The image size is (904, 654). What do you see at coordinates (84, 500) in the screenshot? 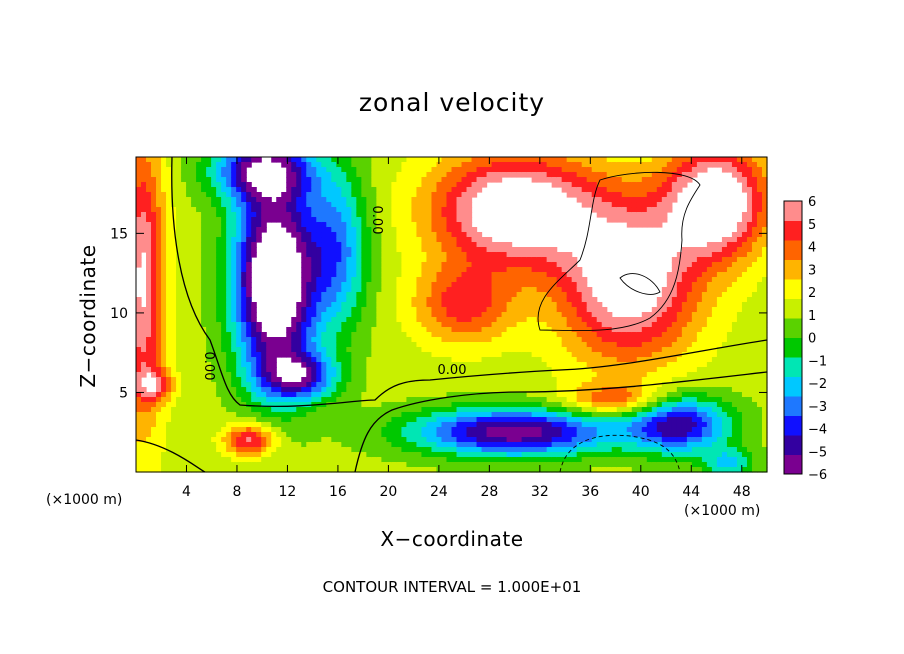
I see `x-unit-label-left: (×1000 m)` at bounding box center [84, 500].